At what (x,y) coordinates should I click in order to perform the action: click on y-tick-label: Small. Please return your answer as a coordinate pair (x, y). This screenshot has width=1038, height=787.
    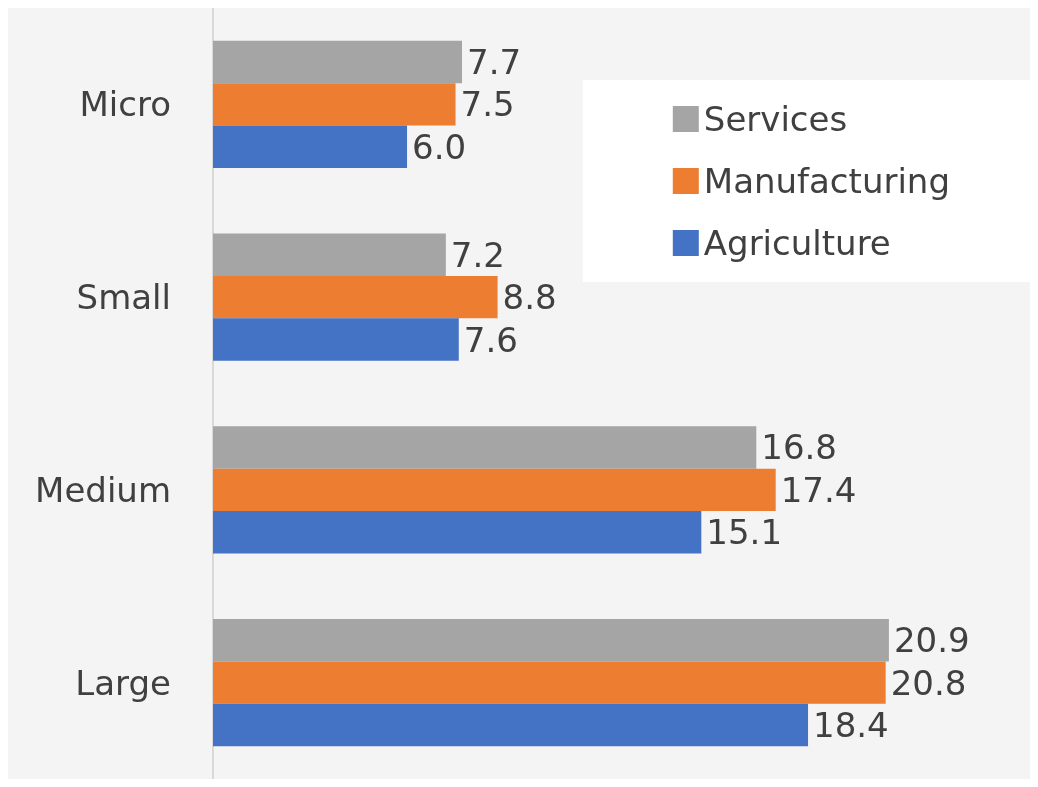
    Looking at the image, I should click on (123, 297).